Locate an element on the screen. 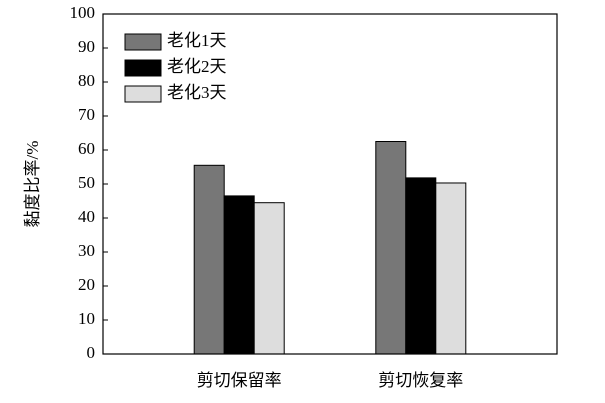  y-tick-label: 80 is located at coordinates (86, 80).